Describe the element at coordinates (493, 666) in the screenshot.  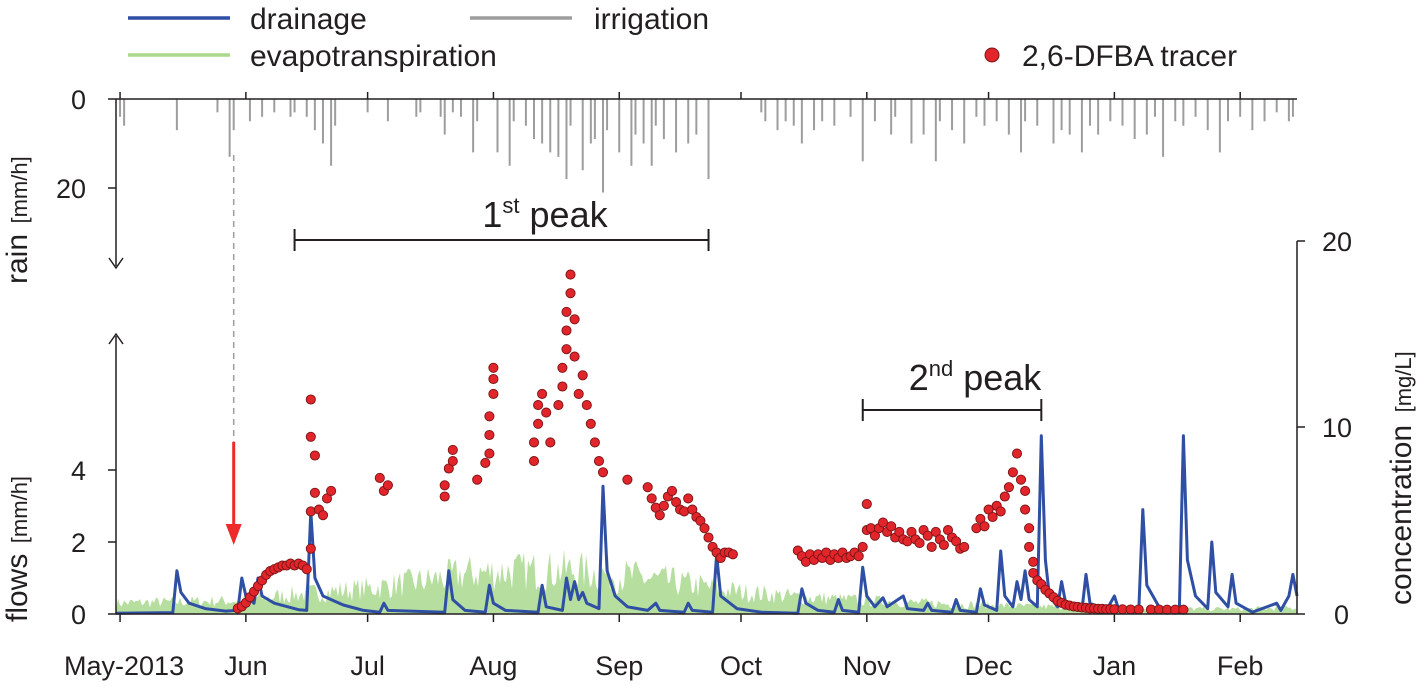
I see `x-tick-label: Aug` at that location.